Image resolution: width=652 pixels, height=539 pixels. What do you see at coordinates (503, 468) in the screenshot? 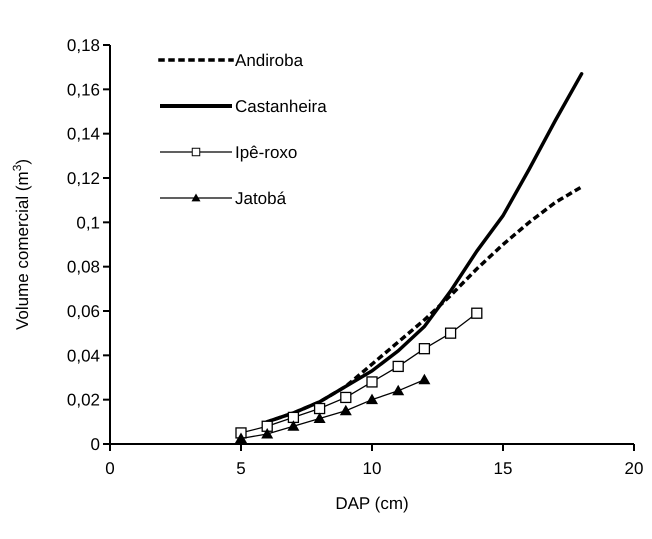
I see `x-tick-label: 15` at bounding box center [503, 468].